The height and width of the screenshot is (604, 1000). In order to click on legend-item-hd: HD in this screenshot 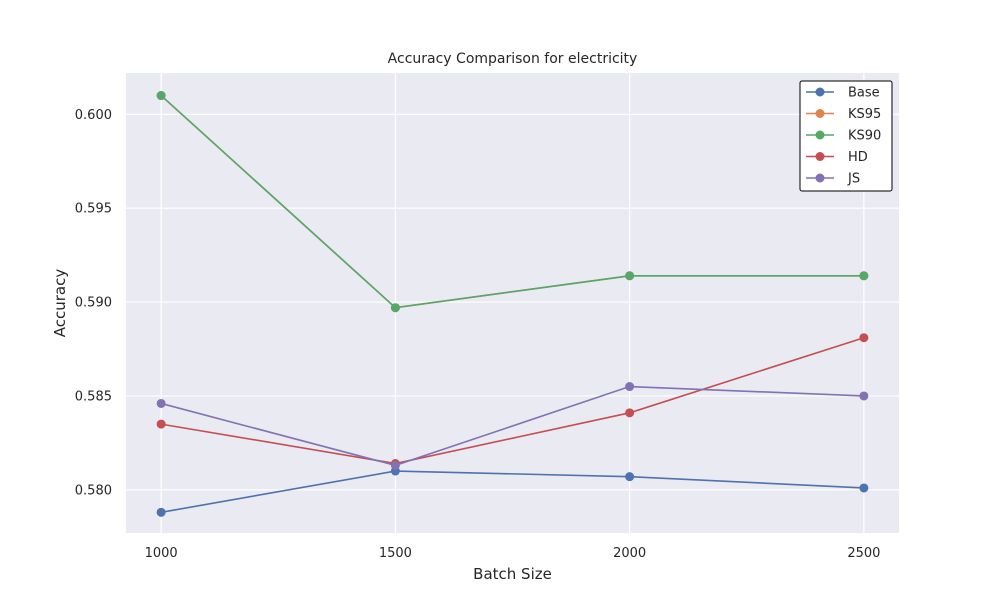, I will do `click(837, 157)`.